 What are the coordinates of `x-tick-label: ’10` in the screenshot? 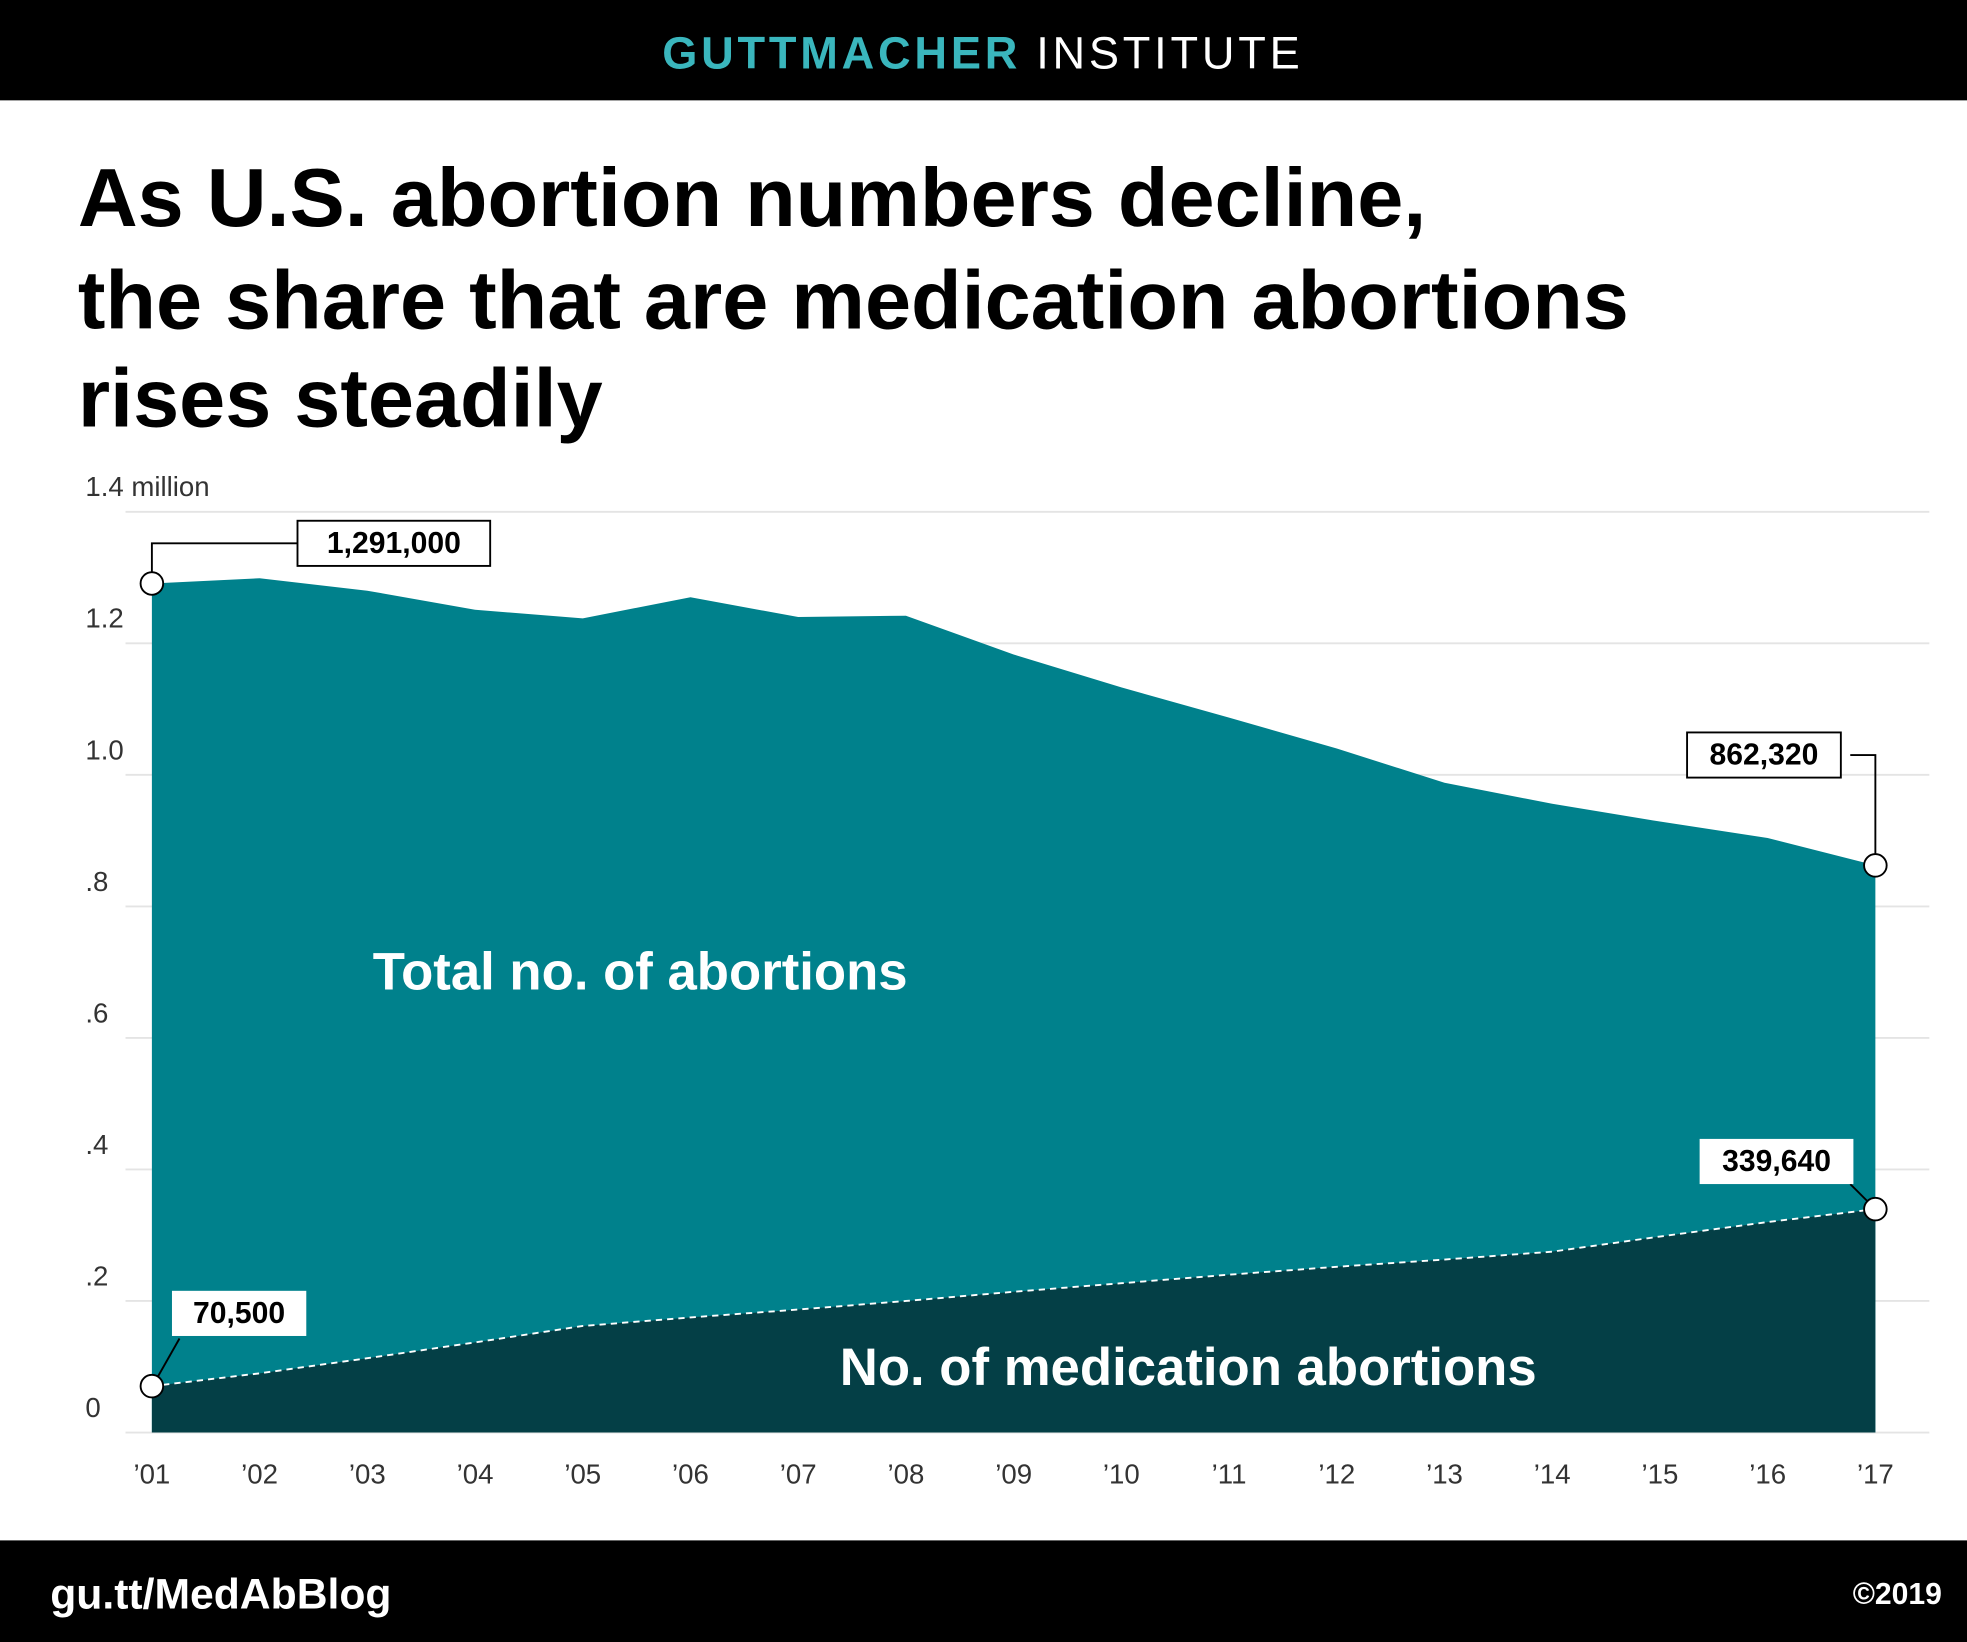 It's located at (1121, 1473).